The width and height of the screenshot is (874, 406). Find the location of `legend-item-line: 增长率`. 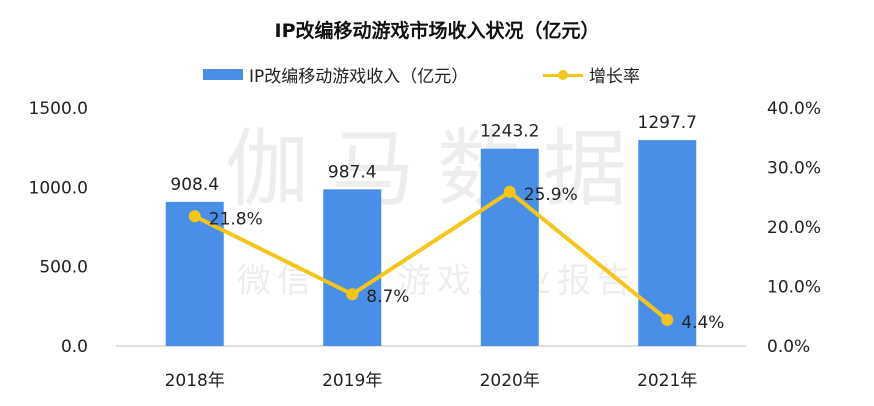

legend-item-line: 增长率 is located at coordinates (591, 74).